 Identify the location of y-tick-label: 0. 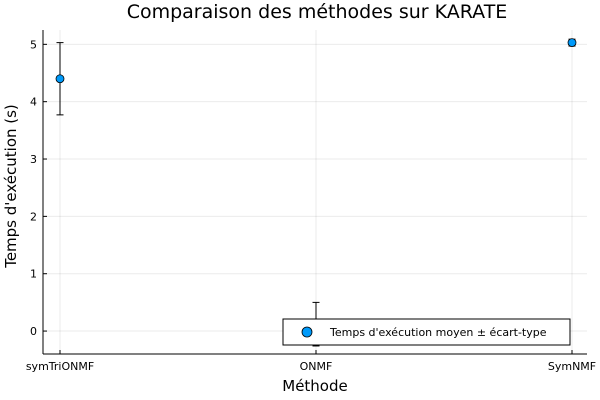
(33, 331).